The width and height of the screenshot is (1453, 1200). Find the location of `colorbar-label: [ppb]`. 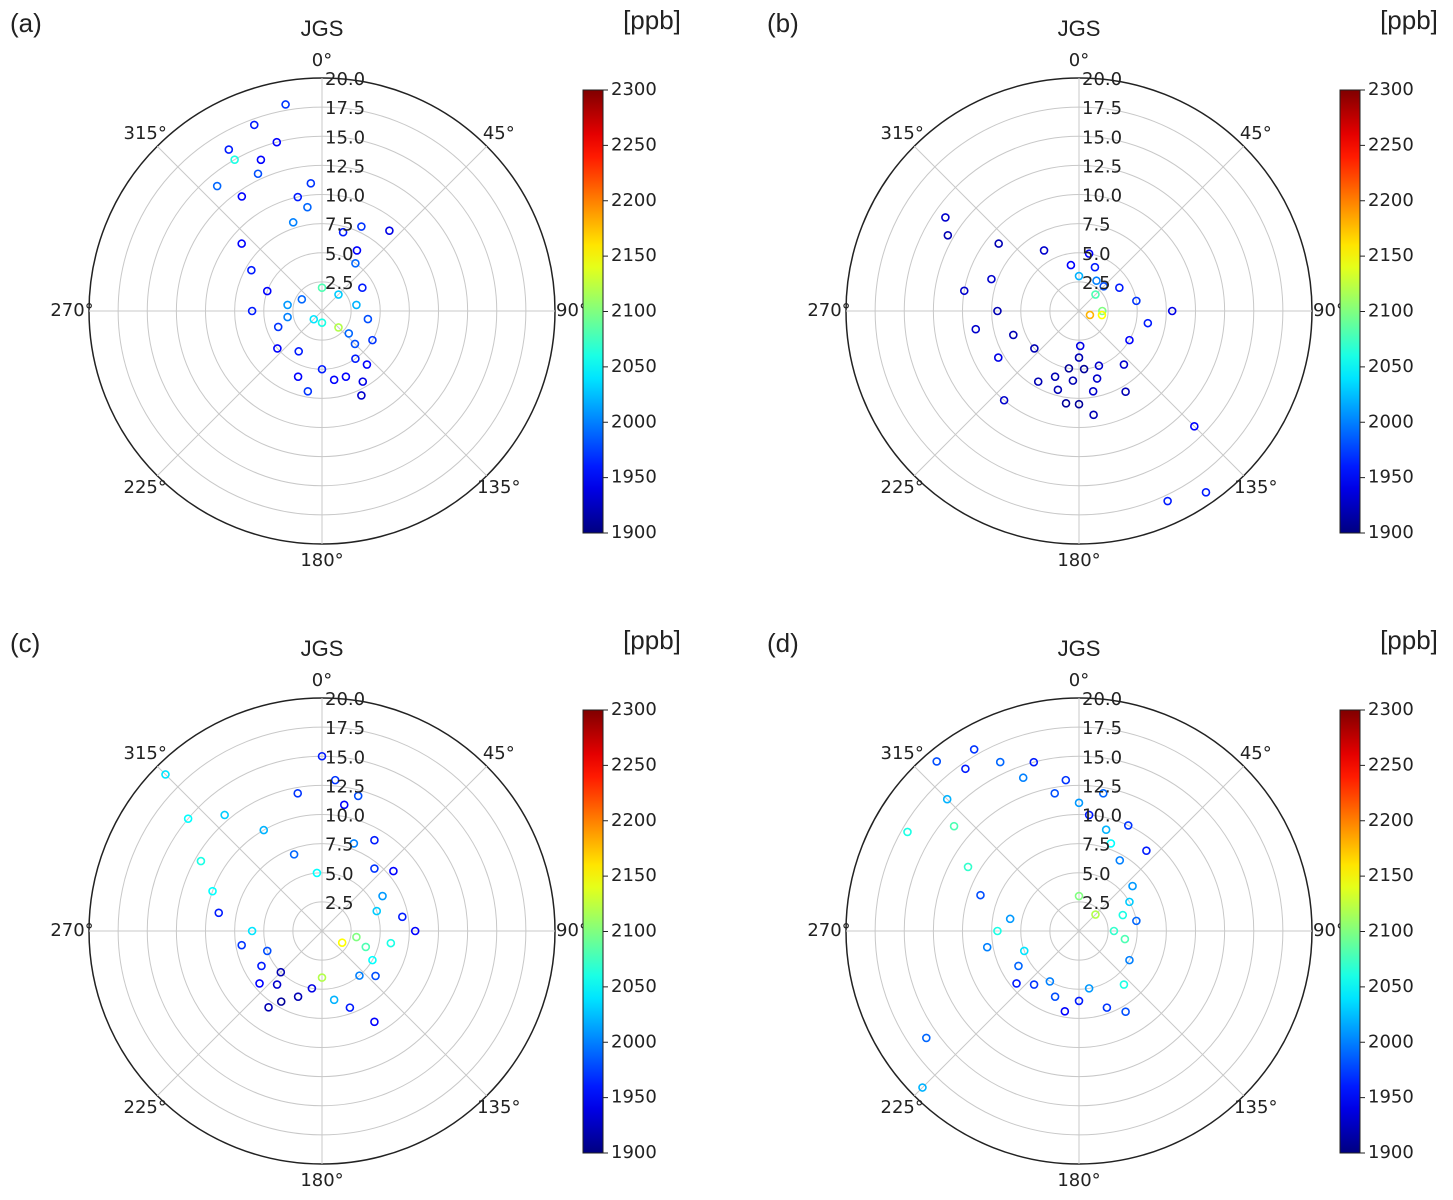

colorbar-label: [ppb] is located at coordinates (1409, 640).